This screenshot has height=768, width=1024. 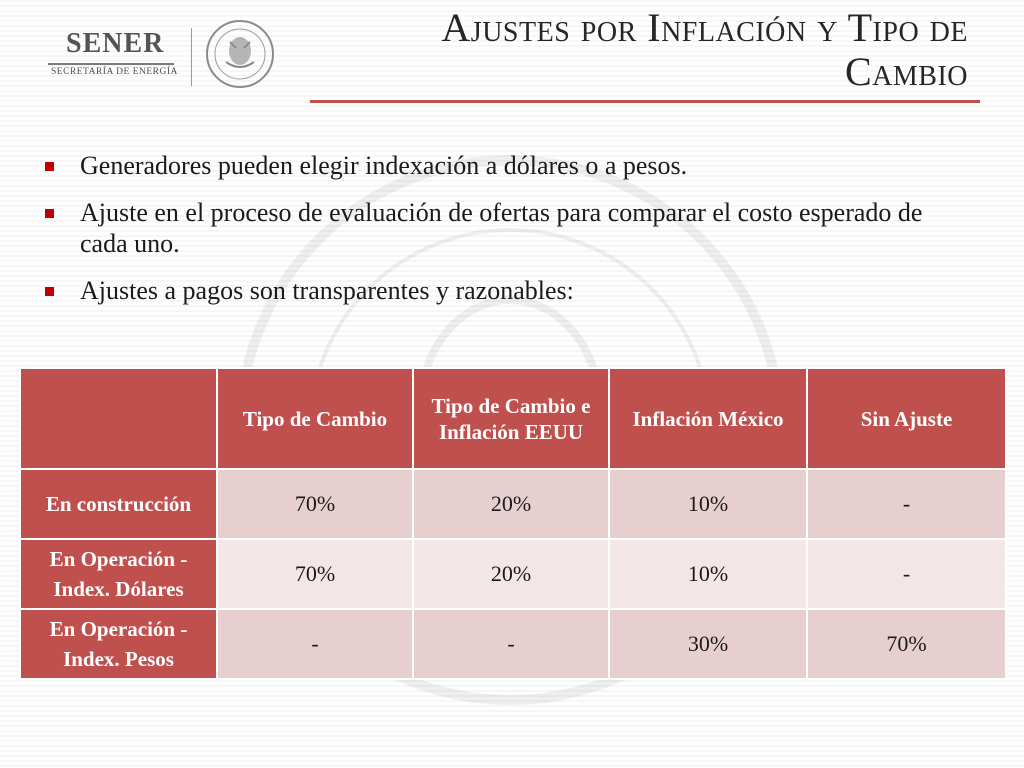 I want to click on table-cell: 30%, so click(x=708, y=644).